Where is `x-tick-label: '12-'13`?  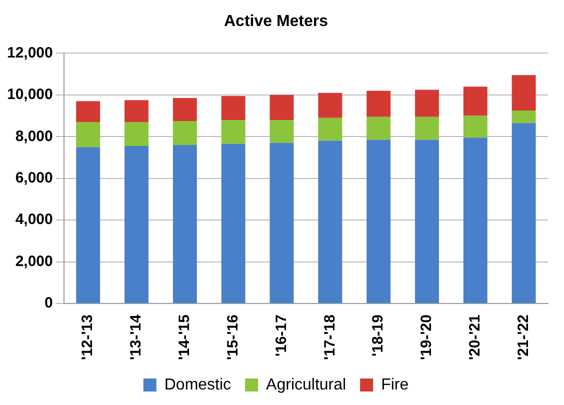
x-tick-label: '12-'13 is located at coordinates (87, 337).